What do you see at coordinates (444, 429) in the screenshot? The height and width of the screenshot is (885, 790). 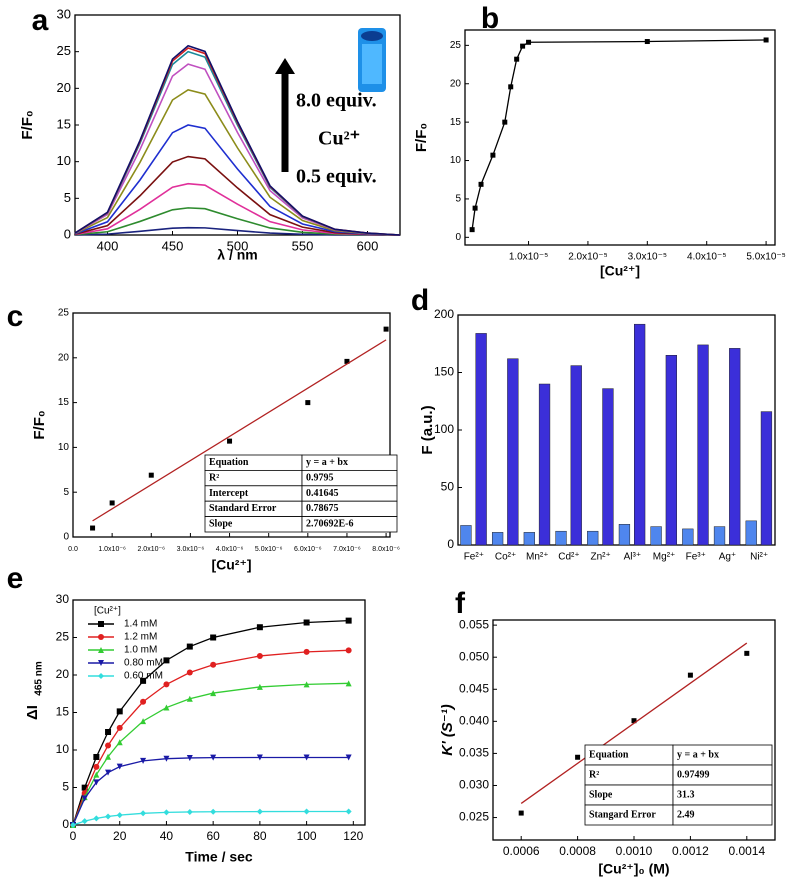 I see `y-tick-label: 100` at bounding box center [444, 429].